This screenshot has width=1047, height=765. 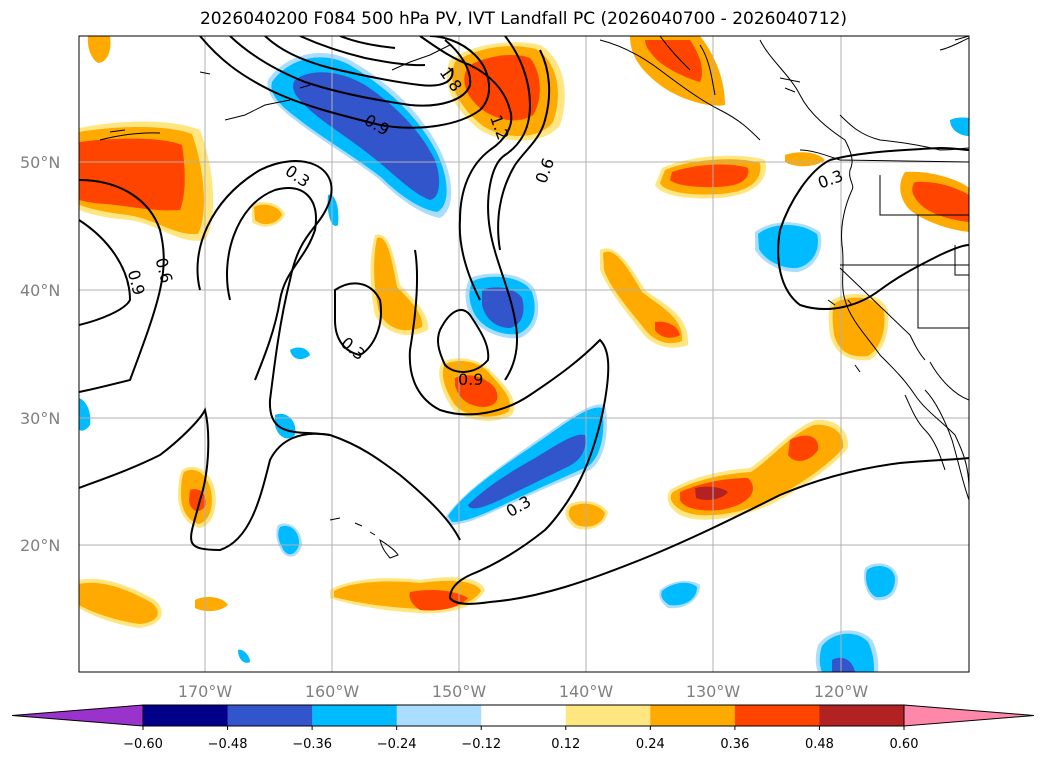 I want to click on lon-label-130w: 130°W, so click(x=713, y=691).